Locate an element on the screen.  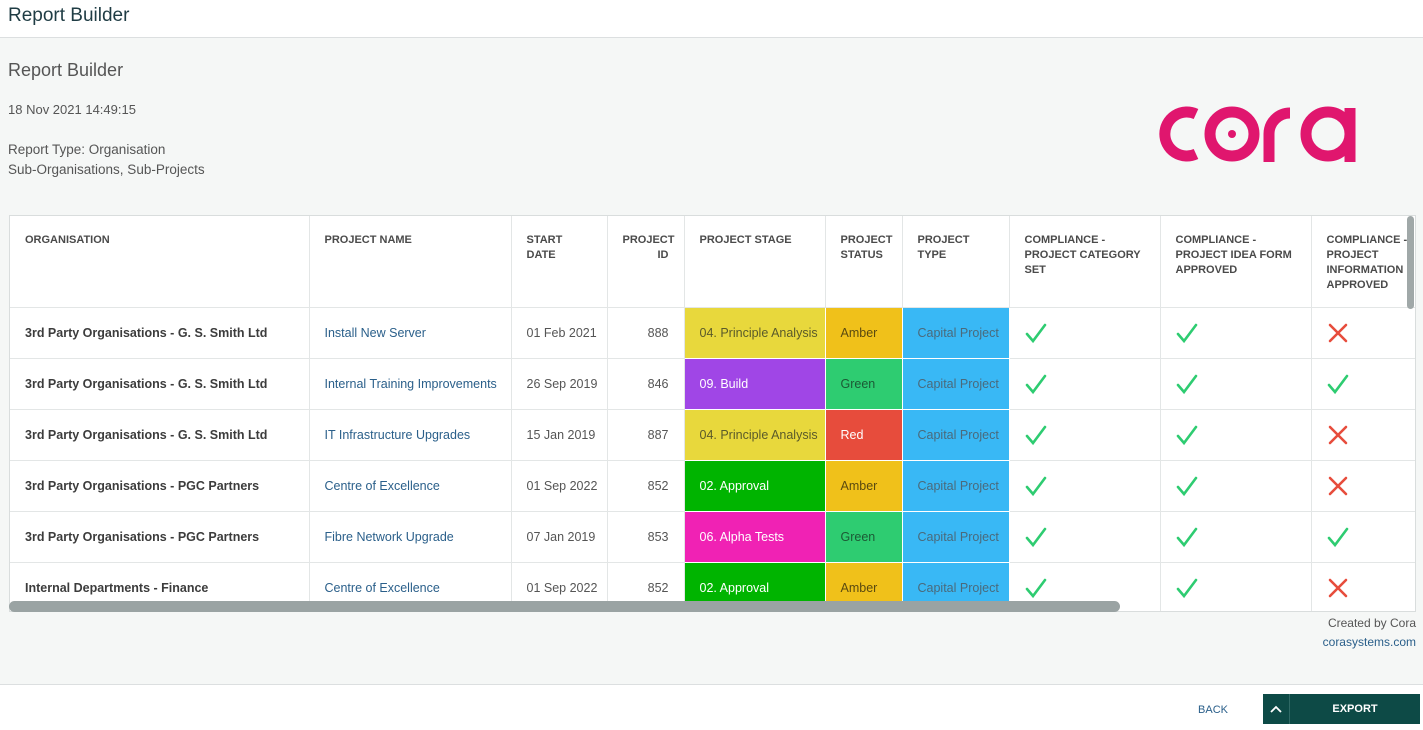
export-button-group: EXPORT is located at coordinates (1341, 709).